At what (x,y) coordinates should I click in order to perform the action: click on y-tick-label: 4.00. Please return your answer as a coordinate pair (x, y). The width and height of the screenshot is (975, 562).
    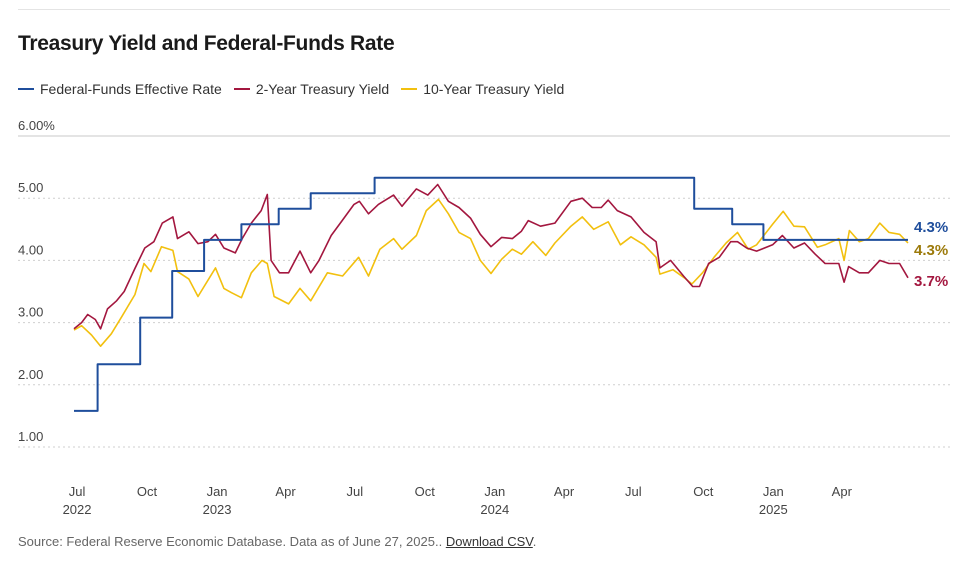
    Looking at the image, I should click on (30, 249).